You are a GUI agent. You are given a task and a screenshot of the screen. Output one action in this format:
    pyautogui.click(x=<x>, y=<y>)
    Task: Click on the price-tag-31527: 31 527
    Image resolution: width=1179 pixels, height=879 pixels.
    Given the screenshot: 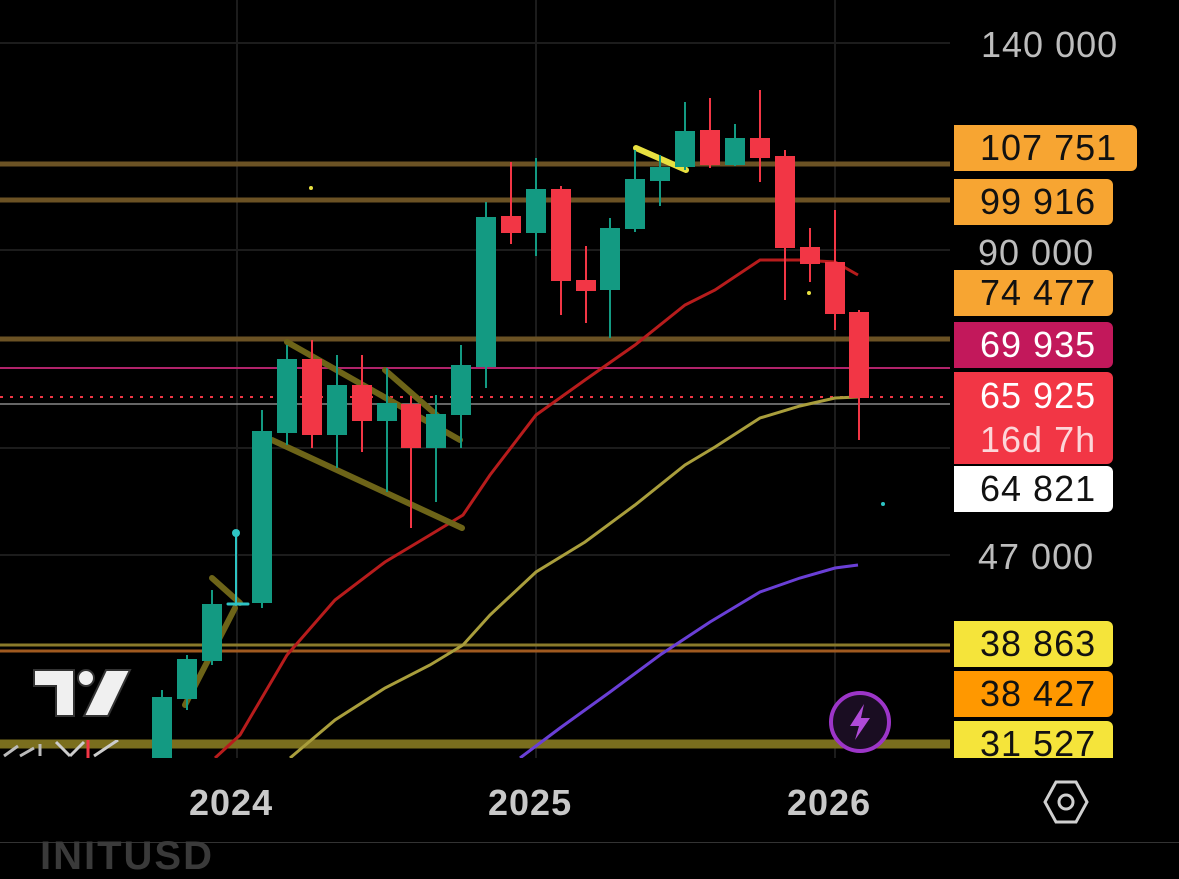 What is the action you would take?
    pyautogui.click(x=1033, y=739)
    